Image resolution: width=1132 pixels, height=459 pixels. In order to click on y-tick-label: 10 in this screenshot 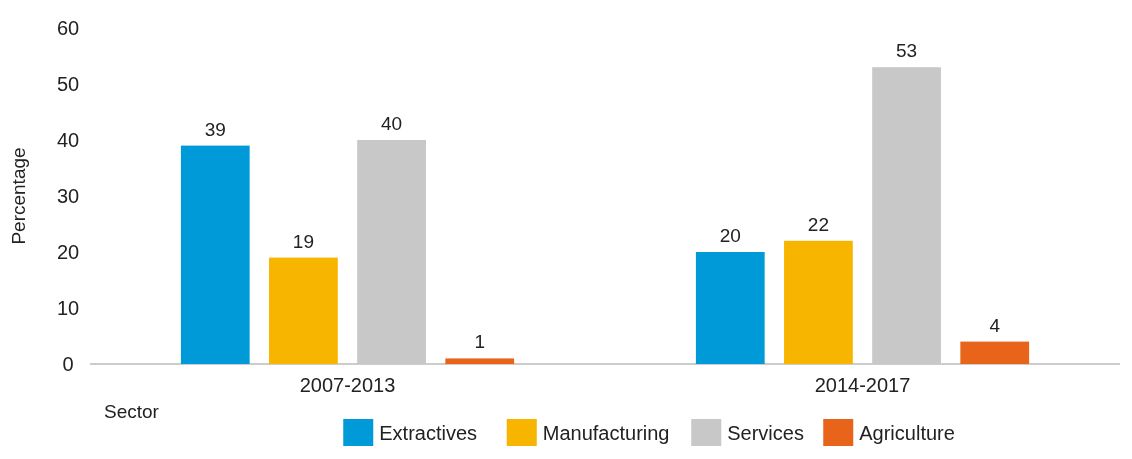, I will do `click(68, 308)`.